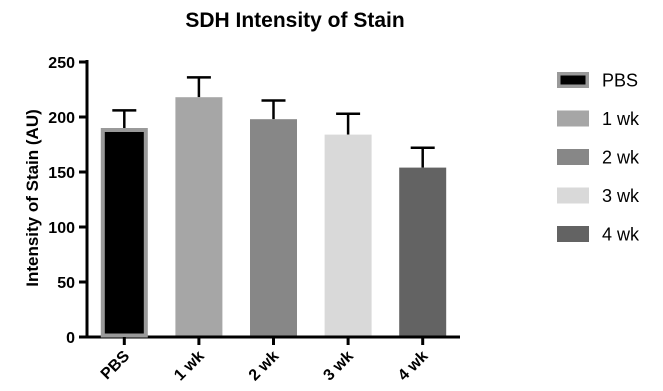  Describe the element at coordinates (621, 235) in the screenshot. I see `legend-label: 4 wk` at that location.